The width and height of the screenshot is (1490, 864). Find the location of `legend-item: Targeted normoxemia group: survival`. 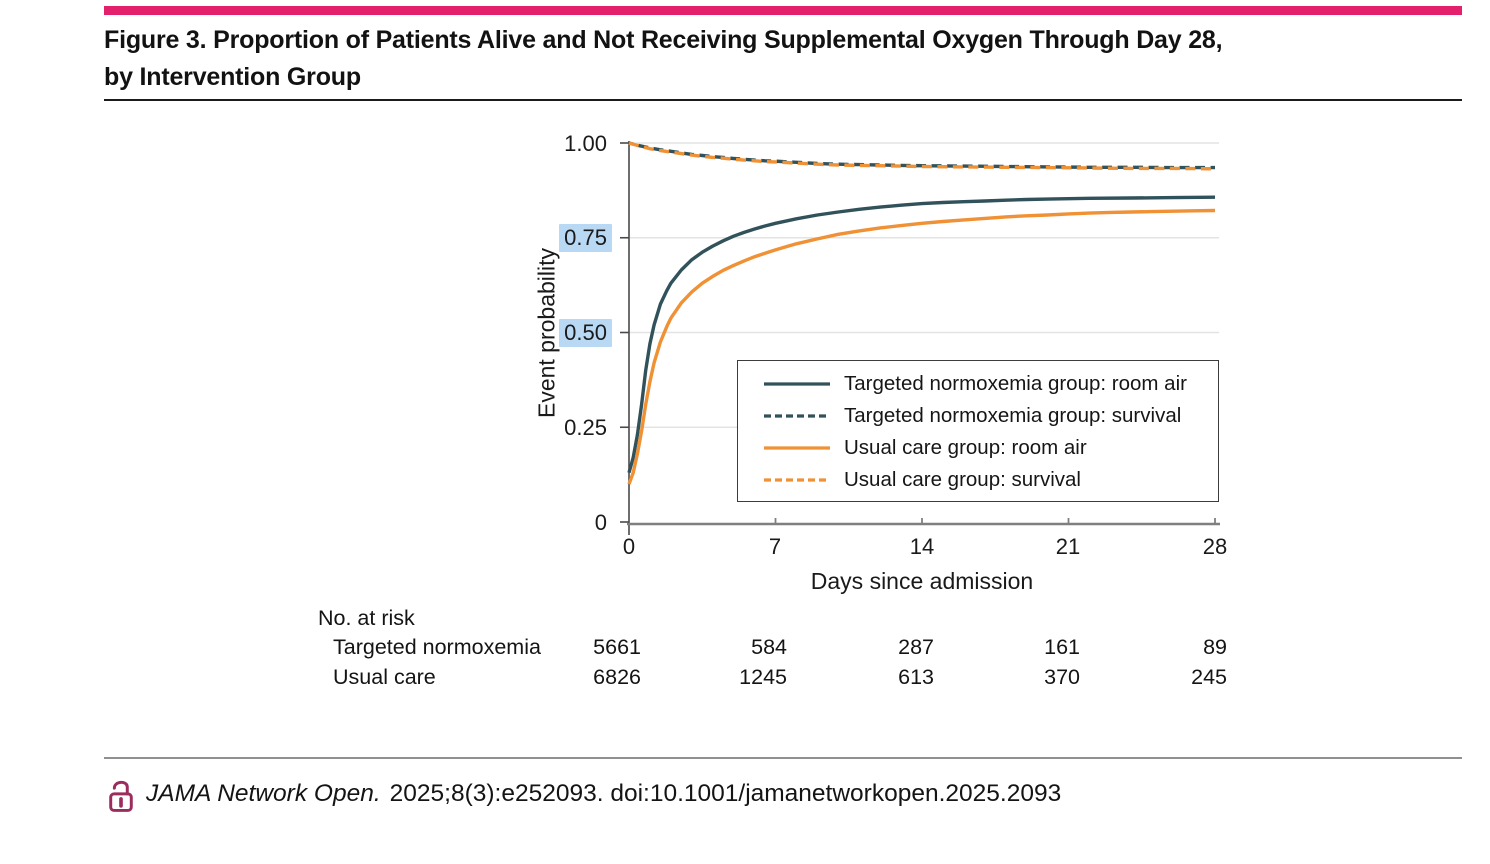

legend-item: Targeted normoxemia group: survival is located at coordinates (978, 416).